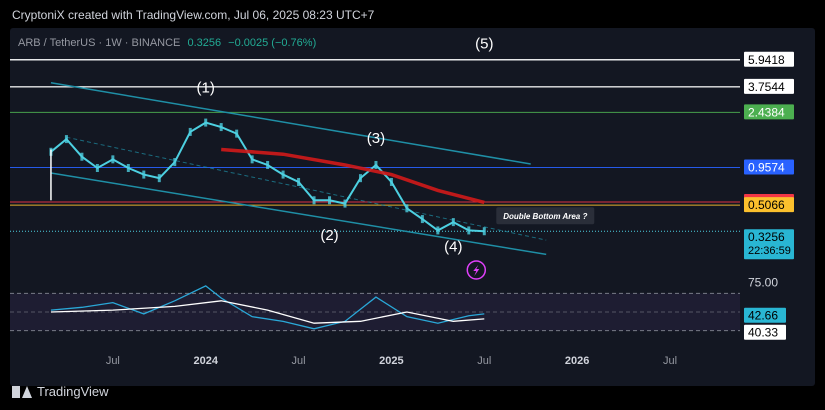 This screenshot has width=825, height=410. What do you see at coordinates (391, 361) in the screenshot?
I see `time-axis-label-3: 2025` at bounding box center [391, 361].